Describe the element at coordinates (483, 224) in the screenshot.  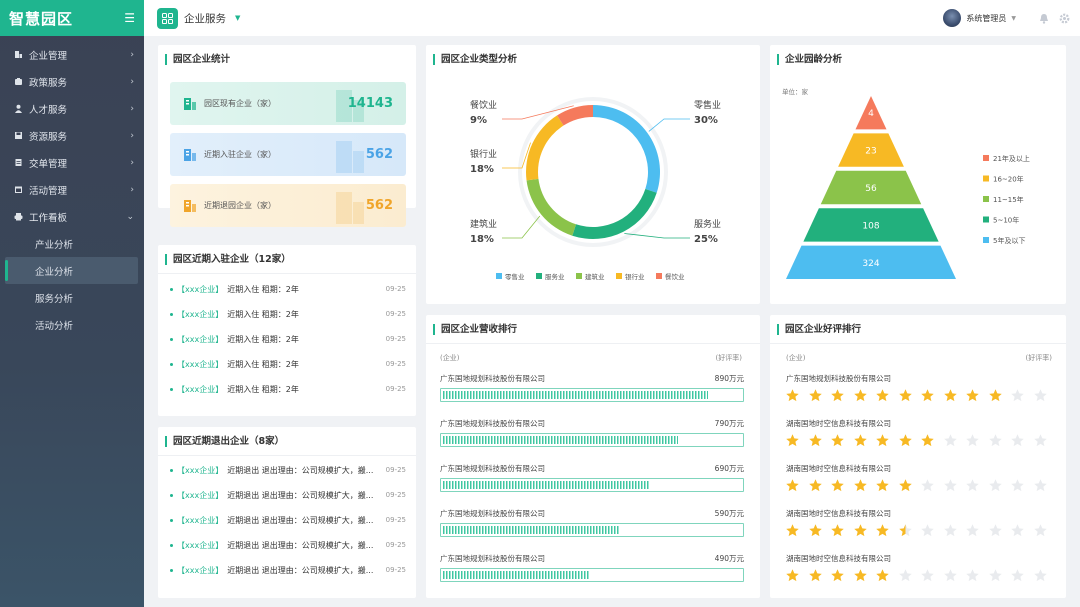
I see `slice-category-label: 建筑业` at that location.